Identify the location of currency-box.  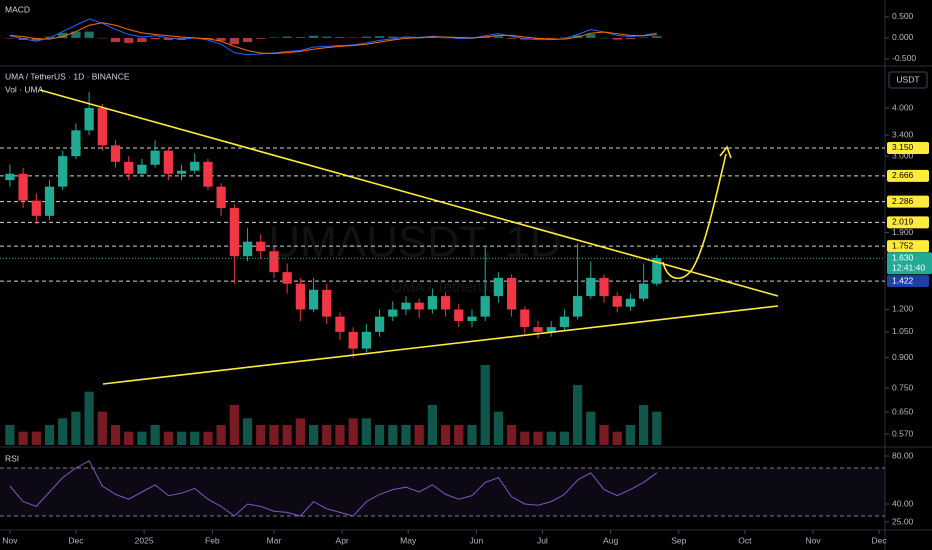
(908, 80).